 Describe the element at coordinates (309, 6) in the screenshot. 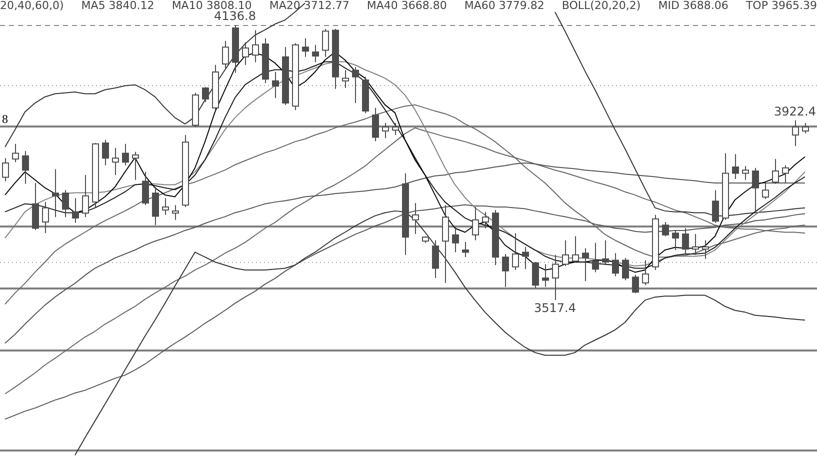

I see `text: MA20 3712.77` at that location.